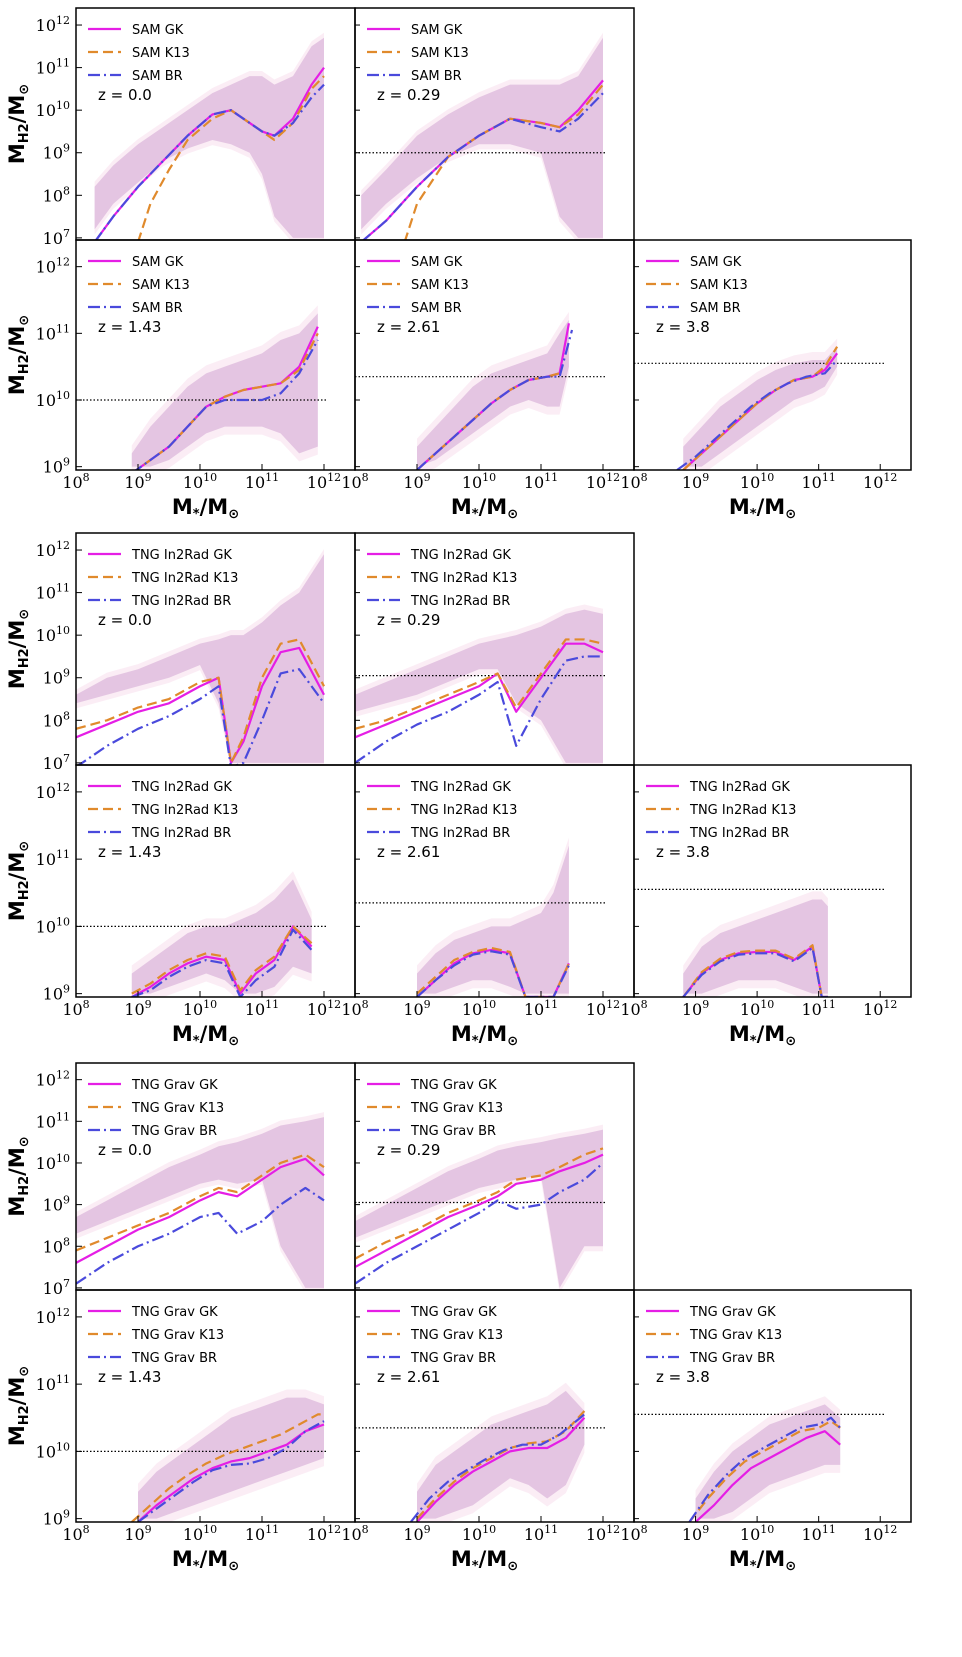  Describe the element at coordinates (504, 161) in the screenshot. I see `series-line-sam-k13` at that location.